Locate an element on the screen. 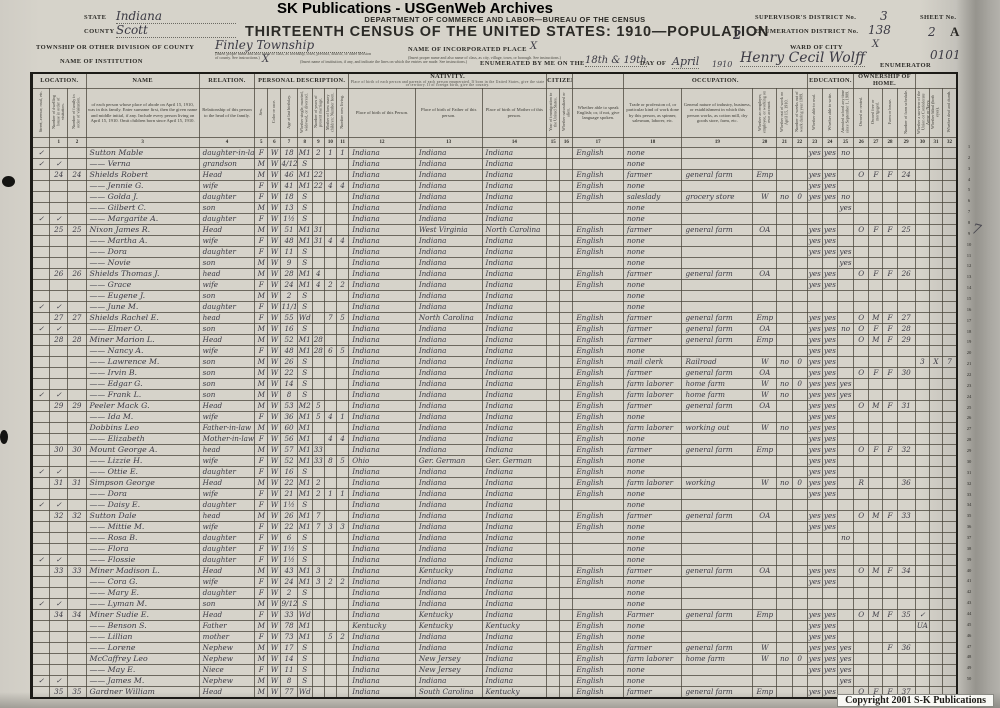  cell-read is located at coordinates (814, 548).